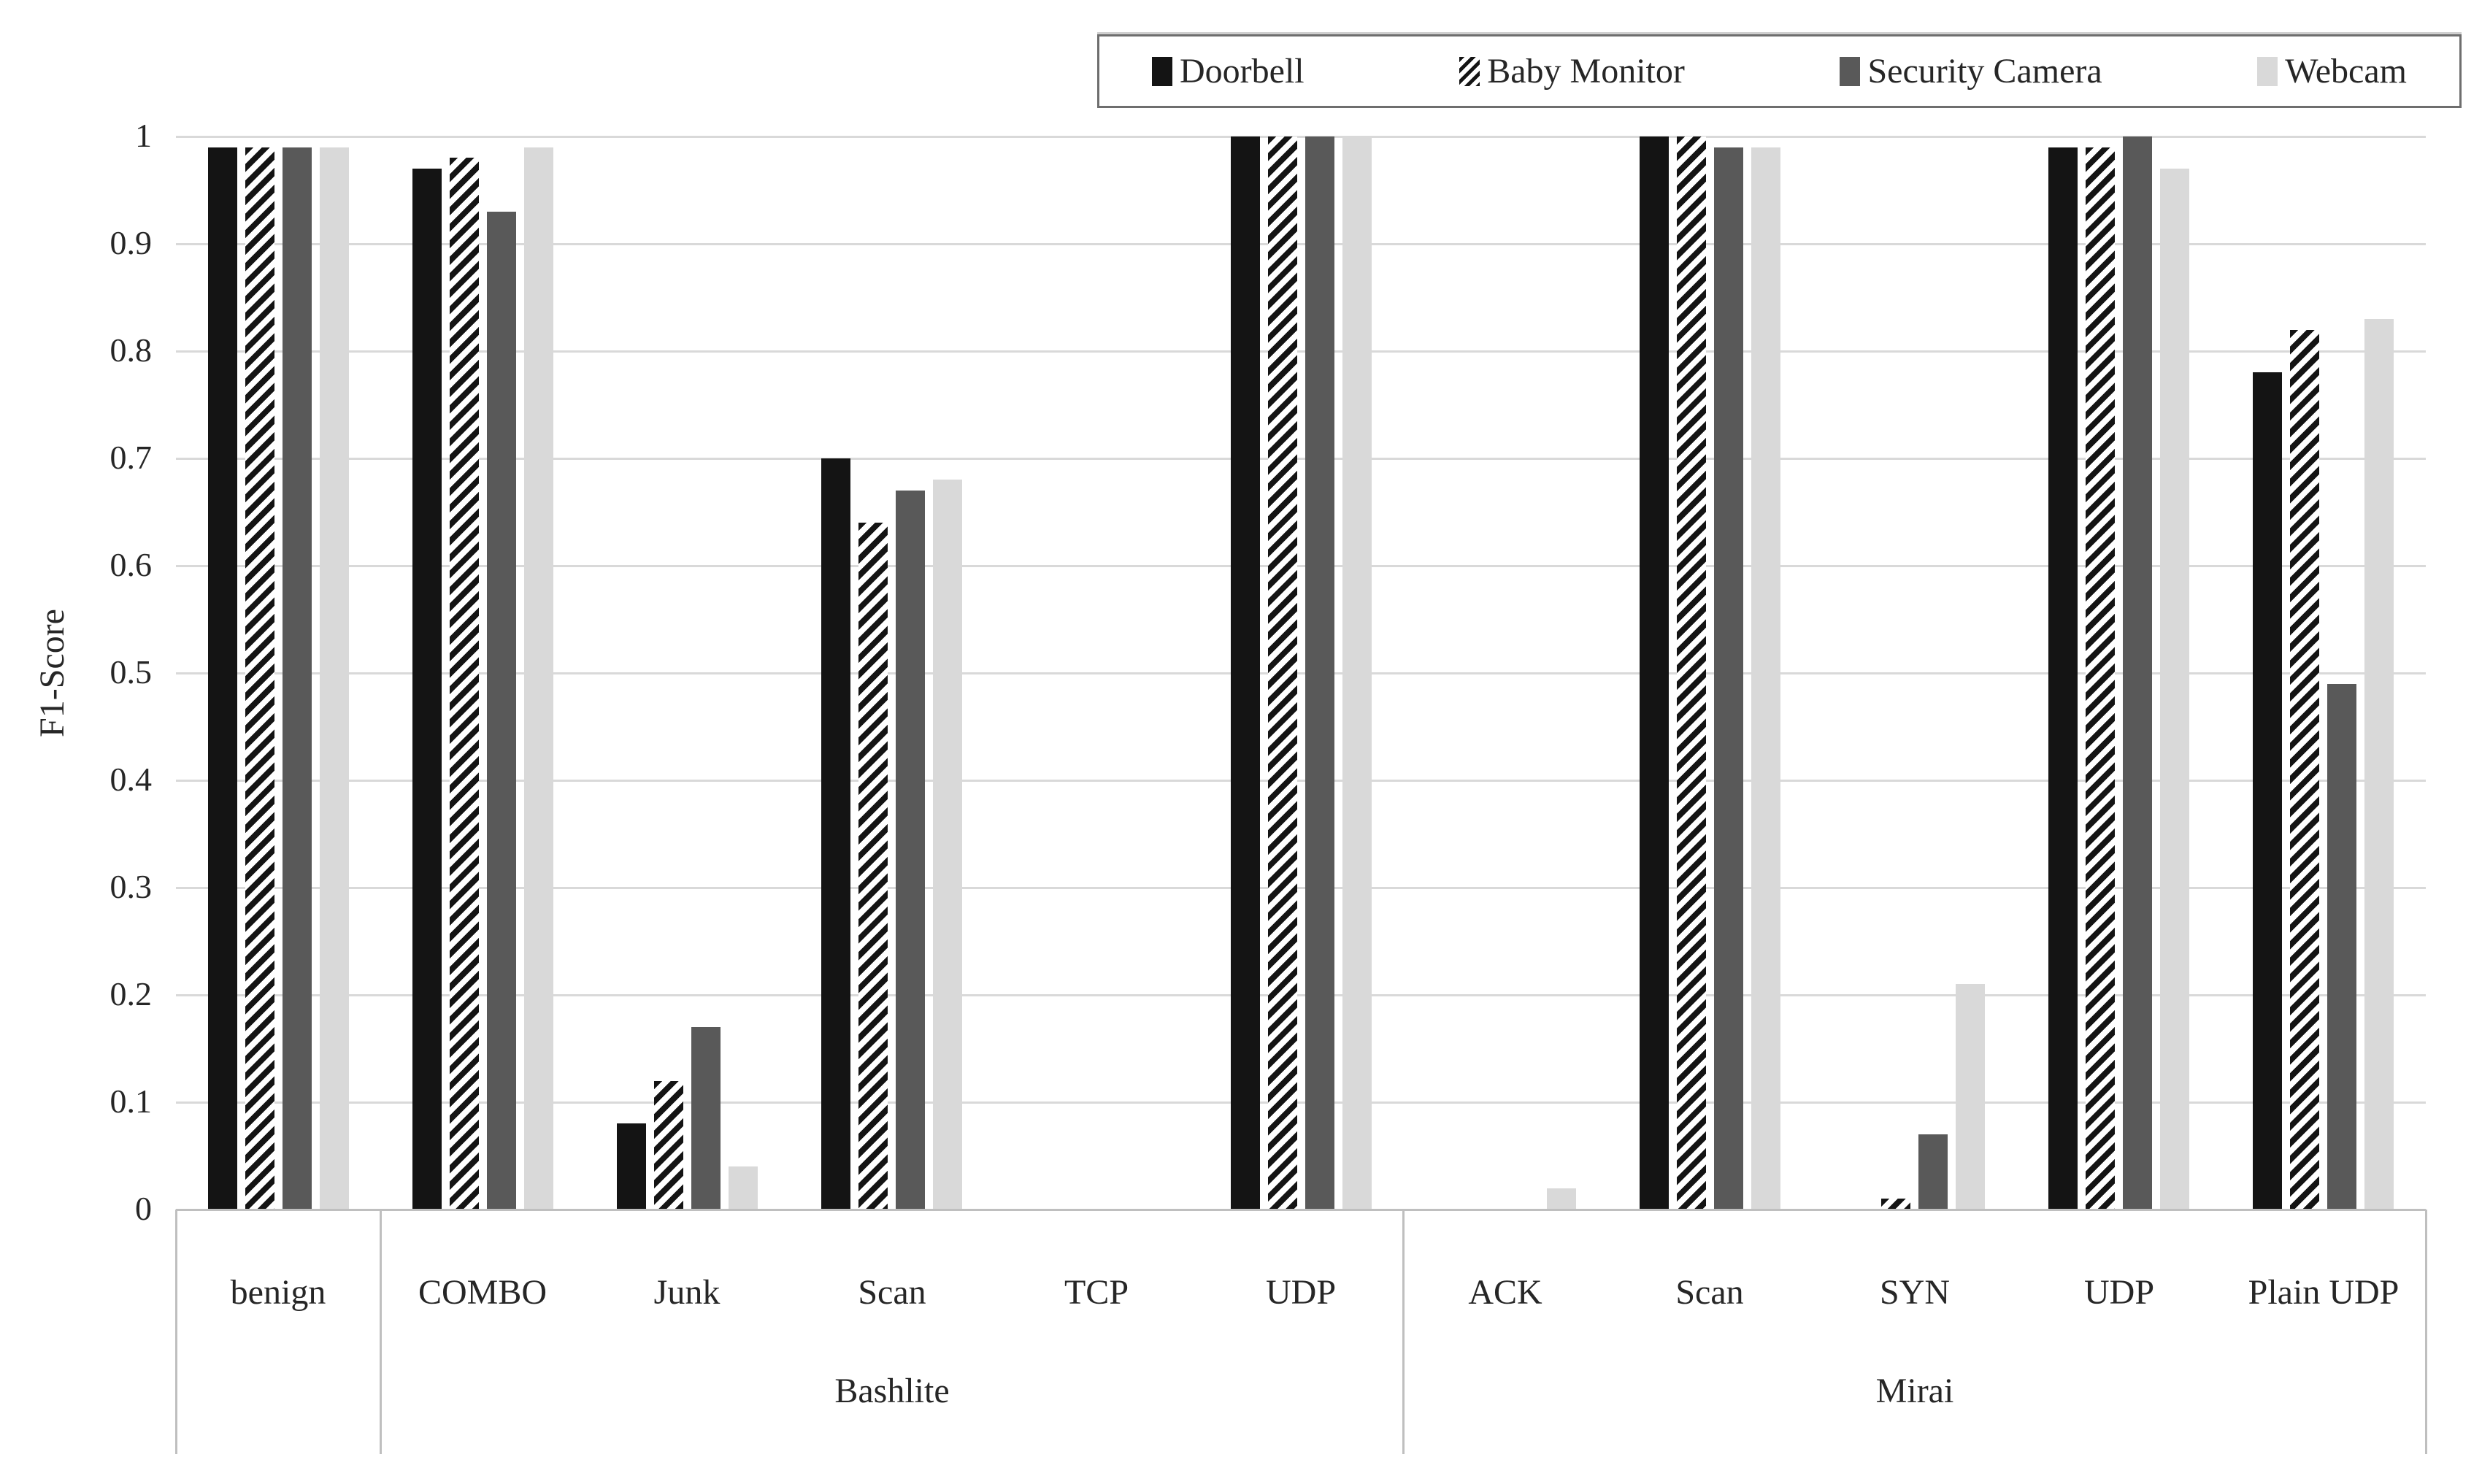 Image resolution: width=2482 pixels, height=1484 pixels. I want to click on legend-marker-baby-monitor-icon, so click(1469, 71).